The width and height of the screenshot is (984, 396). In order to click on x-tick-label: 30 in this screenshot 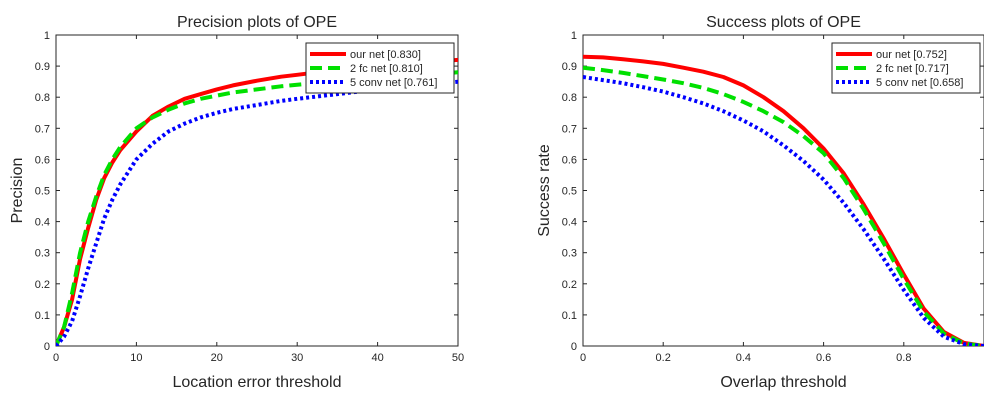, I will do `click(297, 358)`.